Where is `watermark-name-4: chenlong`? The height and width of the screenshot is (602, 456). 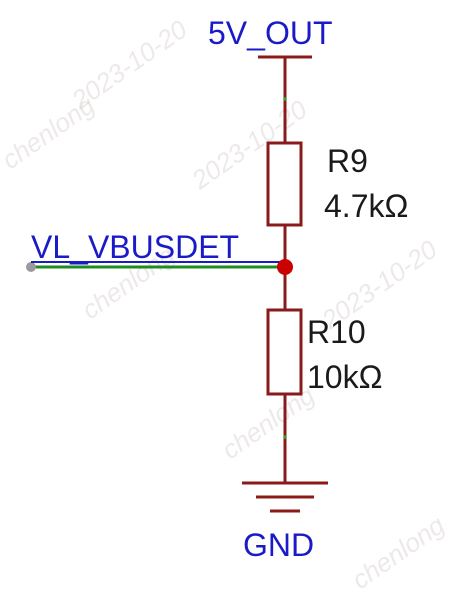 watermark-name-4: chenlong is located at coordinates (398, 551).